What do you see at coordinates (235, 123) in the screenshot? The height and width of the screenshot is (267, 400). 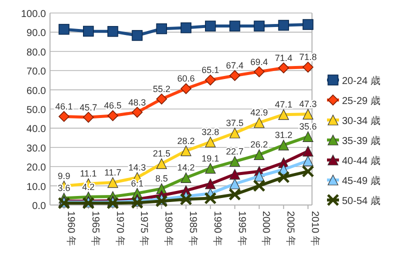 I see `data-label: 37.5` at bounding box center [235, 123].